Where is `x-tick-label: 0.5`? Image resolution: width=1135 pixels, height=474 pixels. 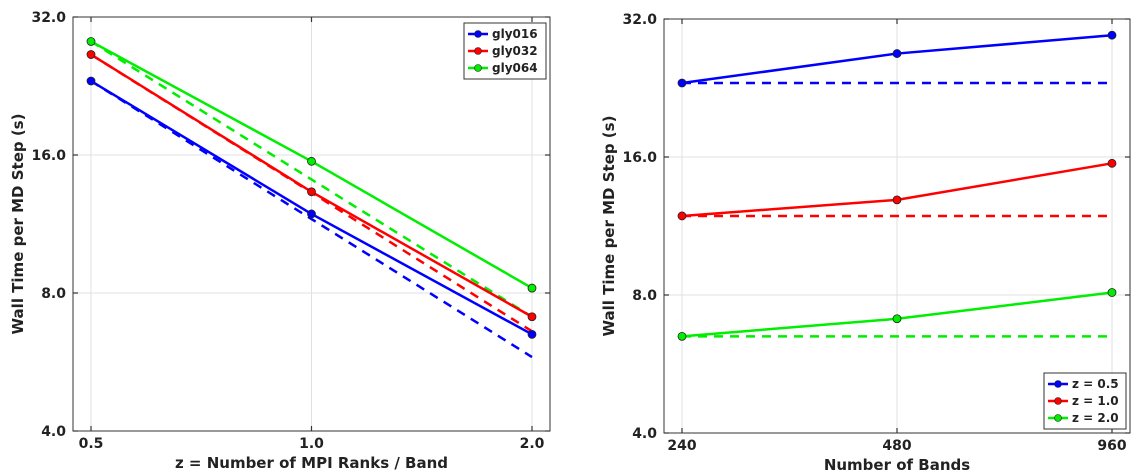
x-tick-label: 0.5 is located at coordinates (91, 444).